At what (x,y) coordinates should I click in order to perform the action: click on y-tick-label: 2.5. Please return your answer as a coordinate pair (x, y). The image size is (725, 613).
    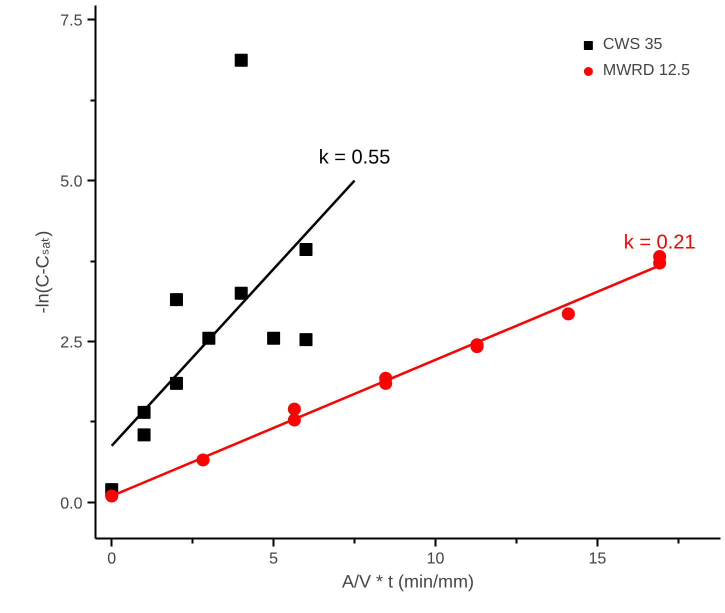
    Looking at the image, I should click on (71, 343).